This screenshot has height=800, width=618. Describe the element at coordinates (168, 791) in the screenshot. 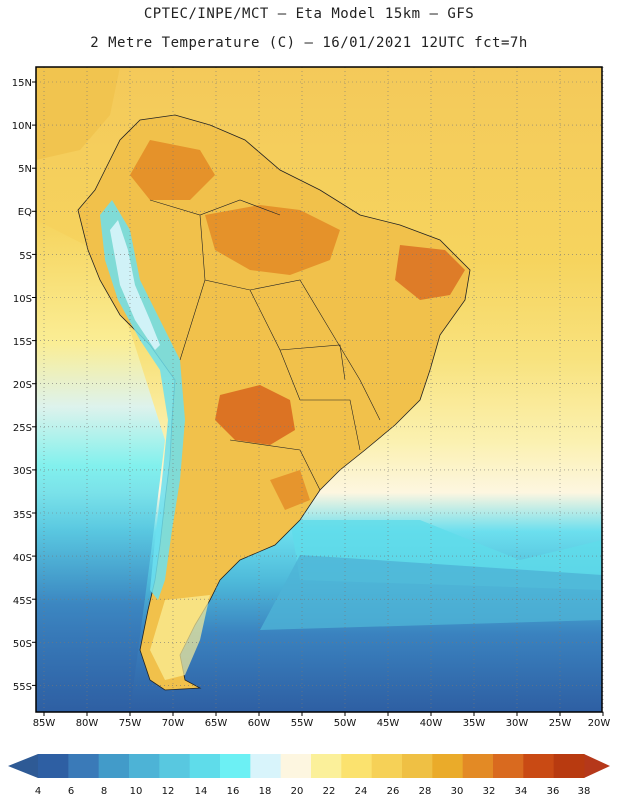

I see `colorbar-label: 12` at that location.